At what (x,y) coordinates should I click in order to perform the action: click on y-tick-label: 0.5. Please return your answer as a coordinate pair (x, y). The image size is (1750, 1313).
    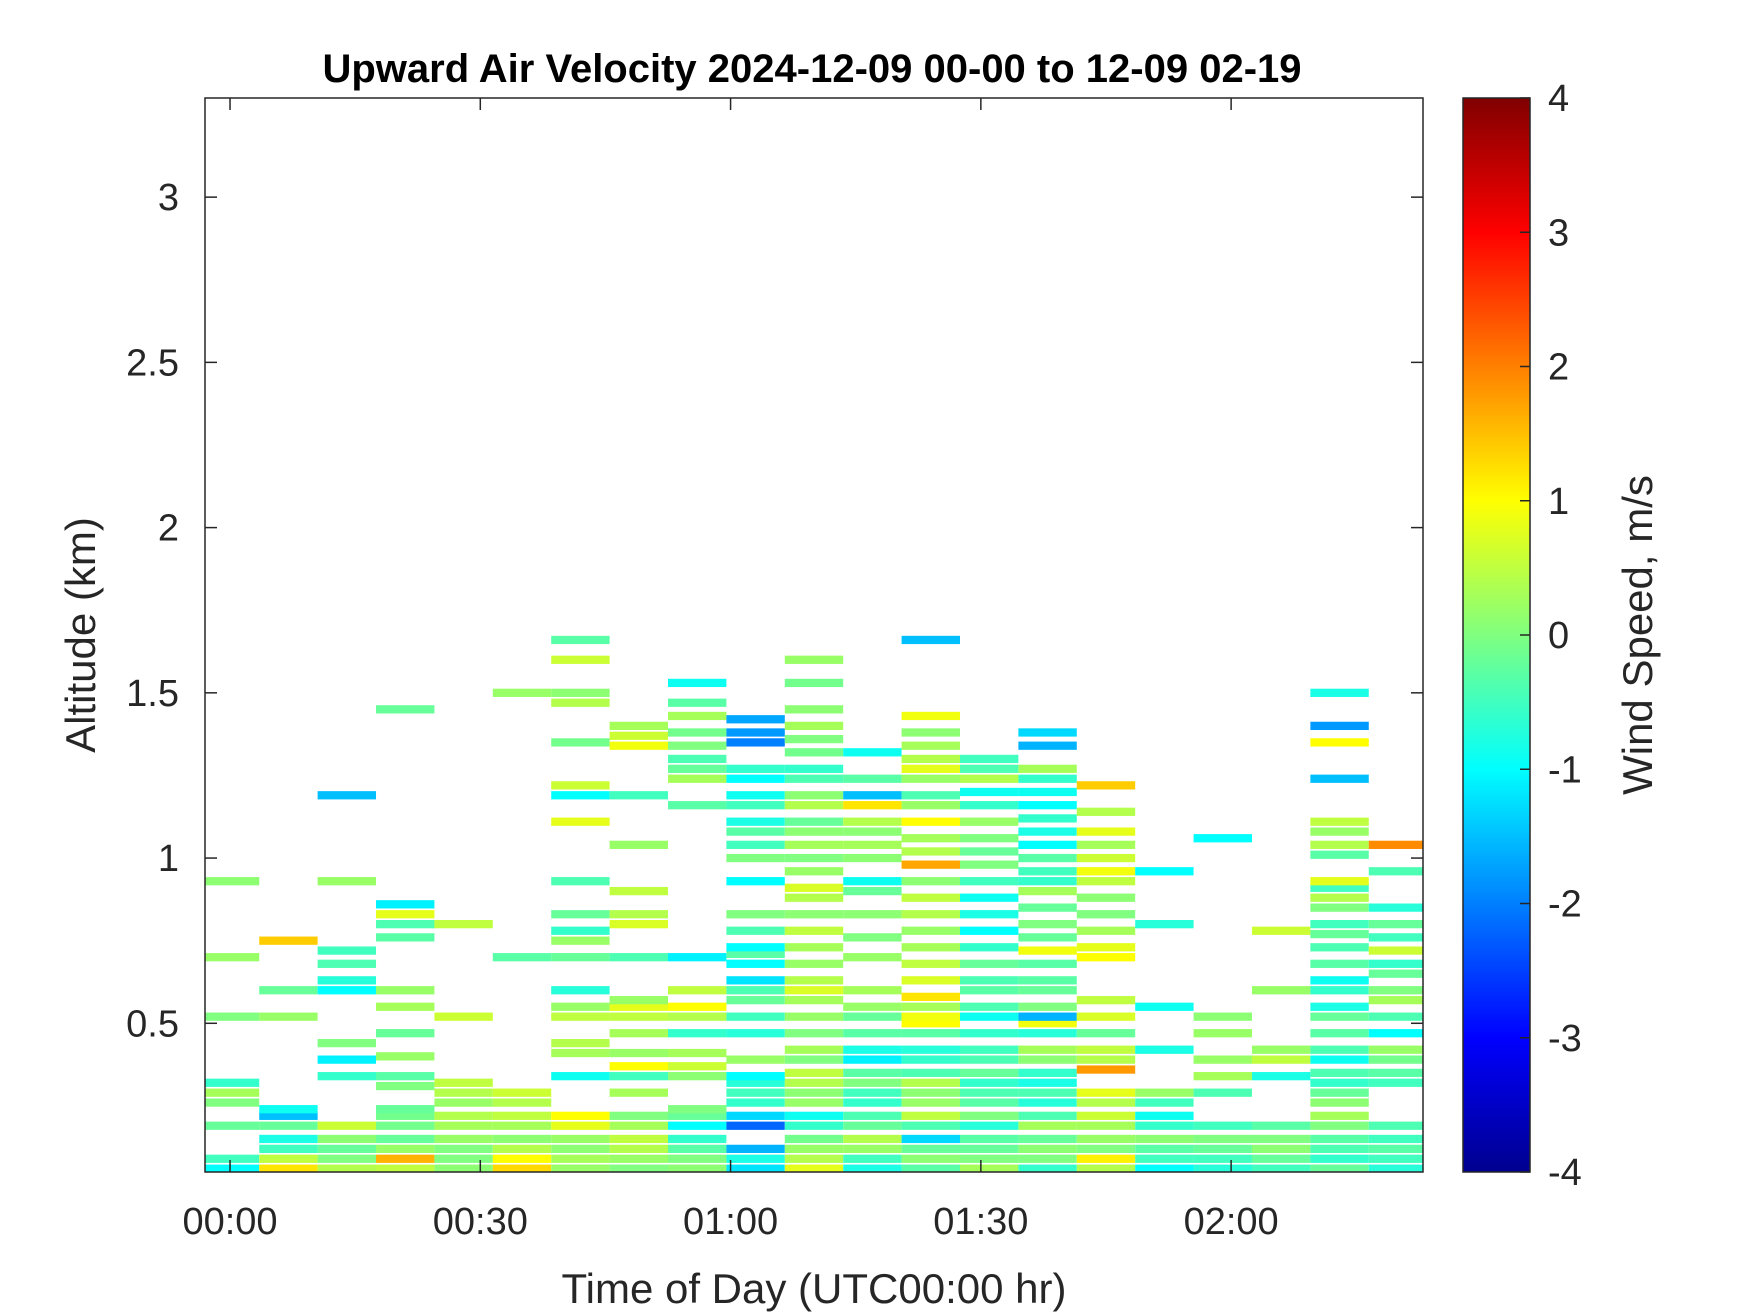
    Looking at the image, I should click on (152, 1024).